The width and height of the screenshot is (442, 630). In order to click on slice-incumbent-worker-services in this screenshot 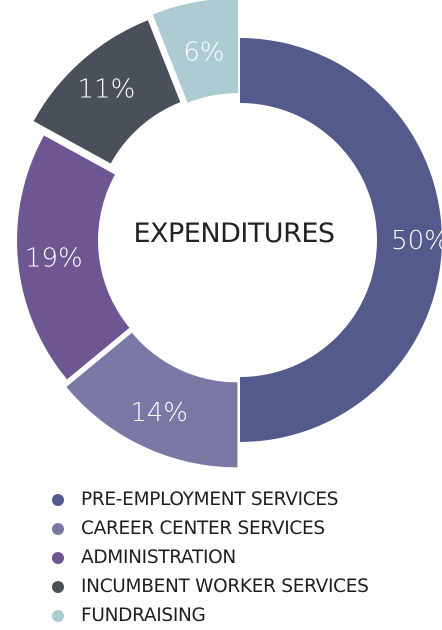, I will do `click(107, 92)`.